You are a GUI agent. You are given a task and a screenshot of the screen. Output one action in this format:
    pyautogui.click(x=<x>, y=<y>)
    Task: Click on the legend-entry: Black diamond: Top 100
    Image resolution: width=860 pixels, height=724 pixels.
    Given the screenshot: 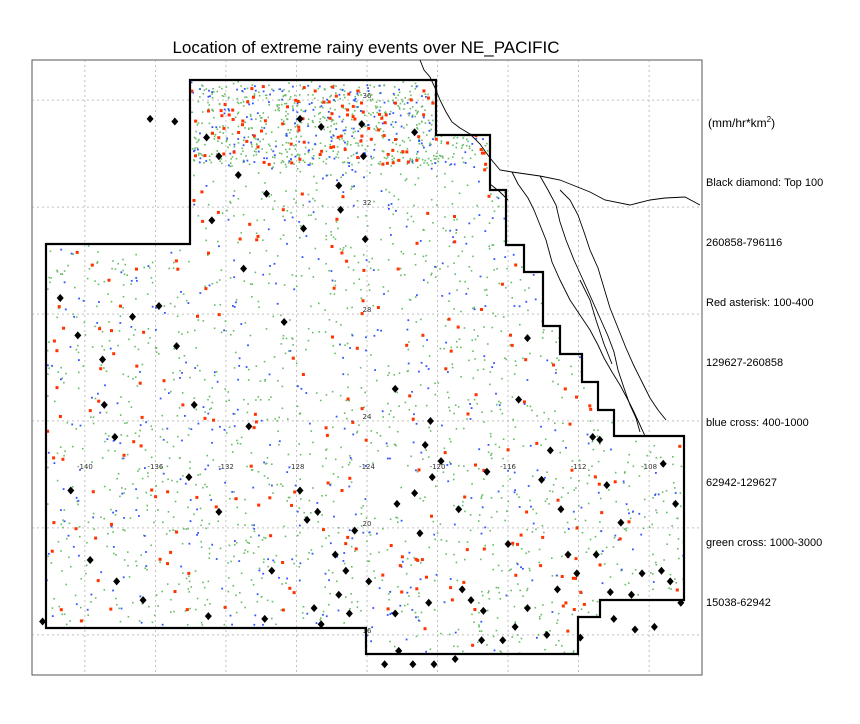 What is the action you would take?
    pyautogui.click(x=765, y=183)
    